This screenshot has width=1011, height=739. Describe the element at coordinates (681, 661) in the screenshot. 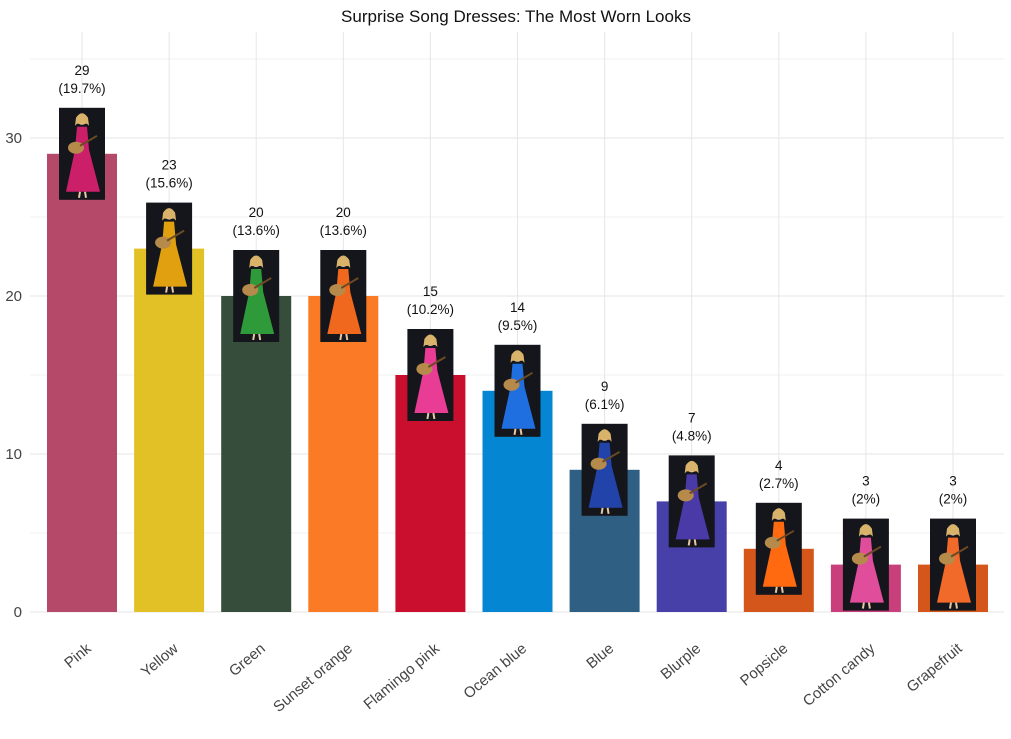

I see `x-tick-label: Blurple` at that location.